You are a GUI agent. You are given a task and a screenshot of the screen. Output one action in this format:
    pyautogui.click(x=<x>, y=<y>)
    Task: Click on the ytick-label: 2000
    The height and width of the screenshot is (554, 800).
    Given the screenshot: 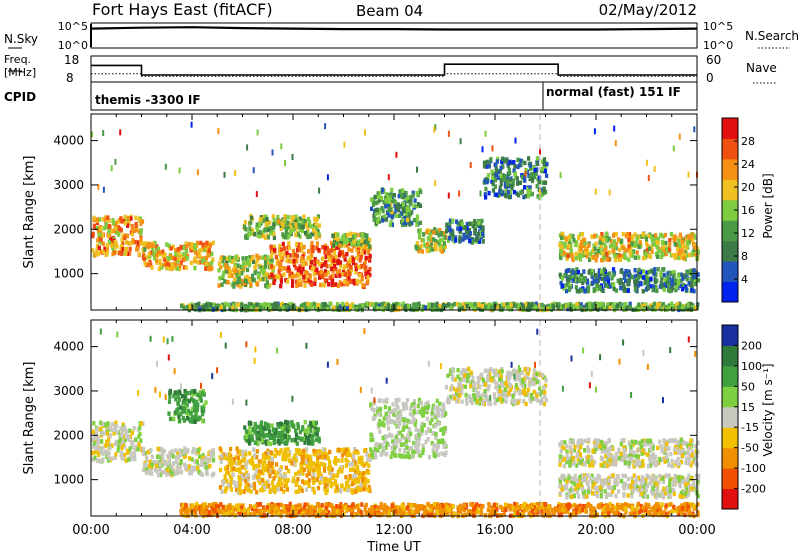 What is the action you would take?
    pyautogui.click(x=68, y=229)
    